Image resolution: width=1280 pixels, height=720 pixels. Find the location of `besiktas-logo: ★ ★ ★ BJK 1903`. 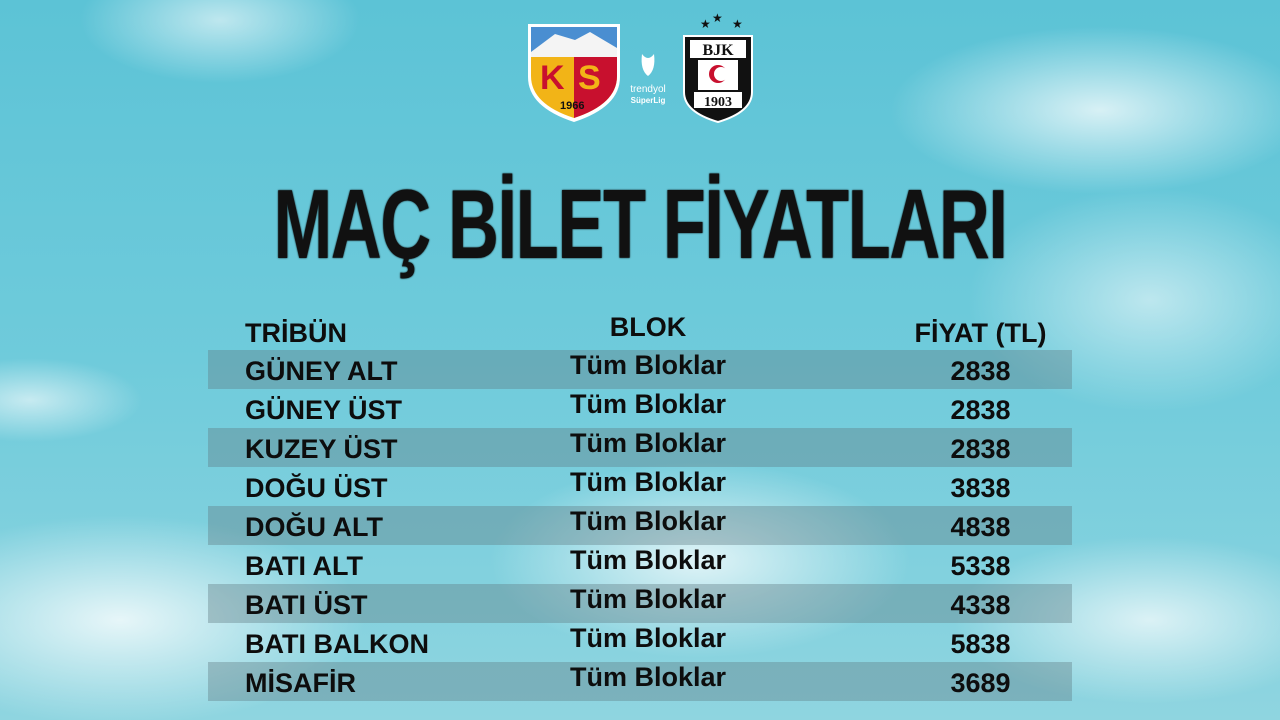

besiktas-logo: ★ ★ ★ BJK 1903 is located at coordinates (718, 67).